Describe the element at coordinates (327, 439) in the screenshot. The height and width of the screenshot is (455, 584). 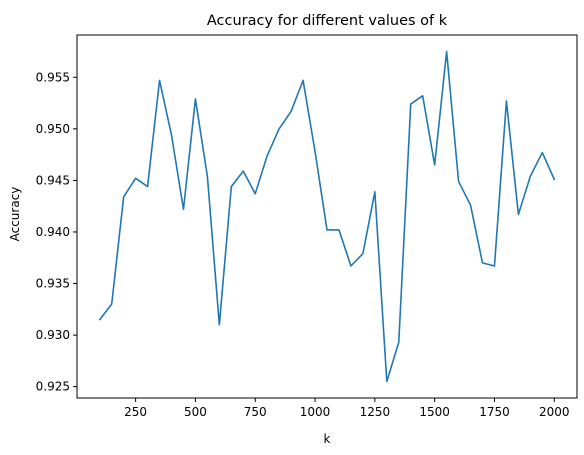
I see `x-axis-label: k` at that location.